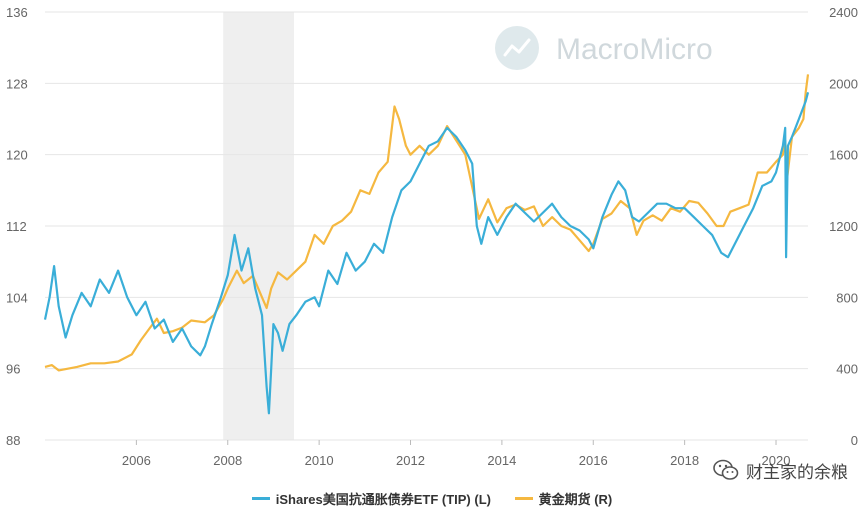 The height and width of the screenshot is (510, 864). Describe the element at coordinates (593, 460) in the screenshot. I see `x-tick-label: 2016` at that location.